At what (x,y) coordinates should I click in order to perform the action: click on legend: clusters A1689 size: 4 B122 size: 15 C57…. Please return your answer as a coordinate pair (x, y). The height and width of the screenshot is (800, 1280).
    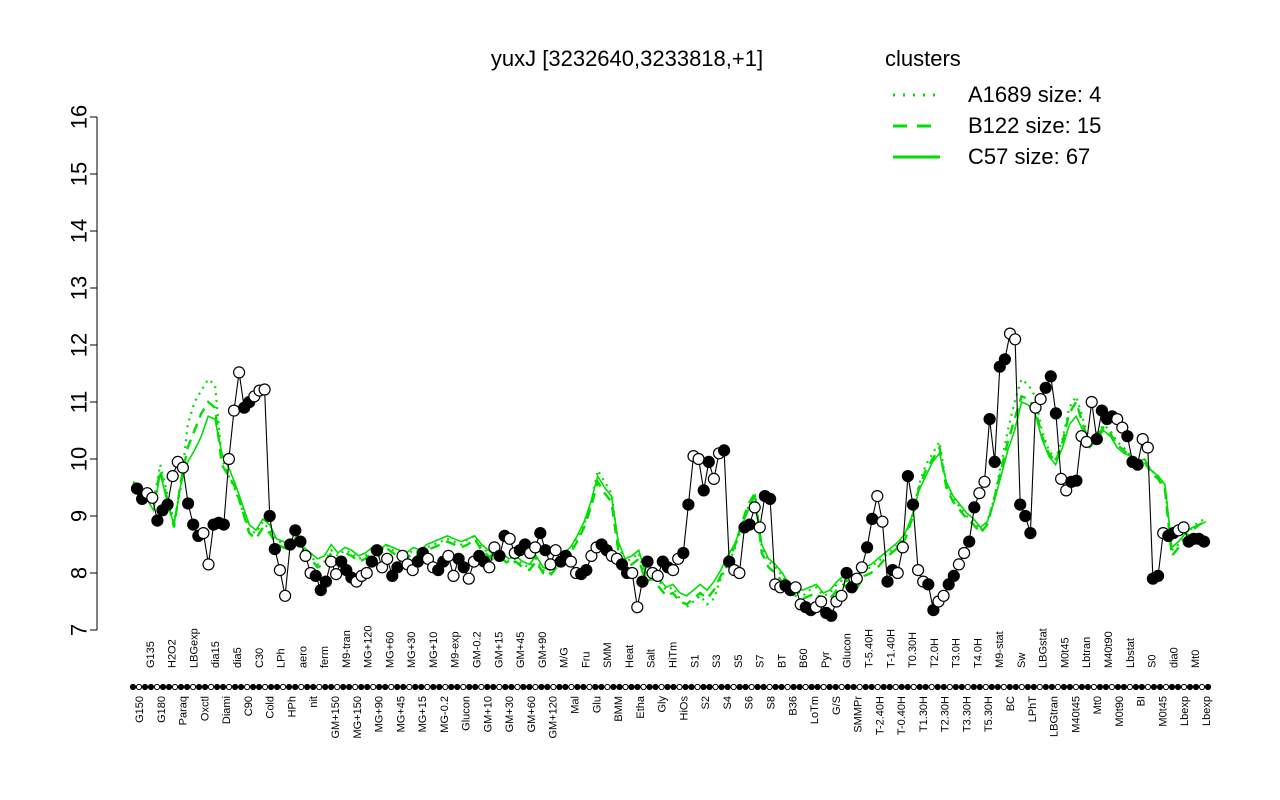
    Looking at the image, I should click on (993, 107).